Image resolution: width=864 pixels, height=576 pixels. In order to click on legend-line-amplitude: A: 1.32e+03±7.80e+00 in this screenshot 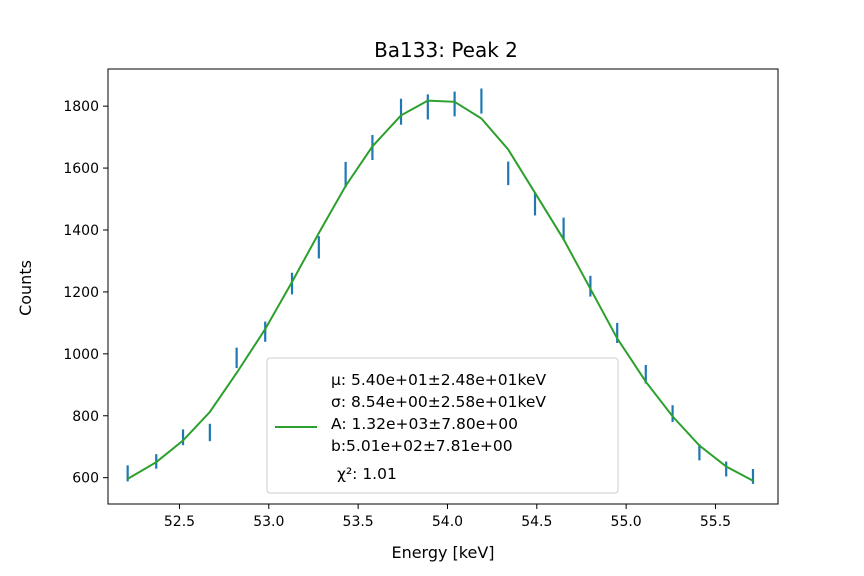, I will do `click(424, 424)`.